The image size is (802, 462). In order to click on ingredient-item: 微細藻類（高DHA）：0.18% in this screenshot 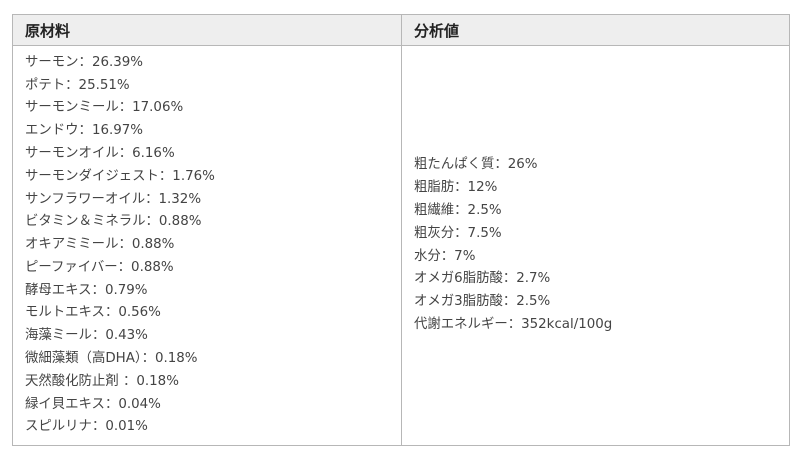, I will do `click(111, 359)`.